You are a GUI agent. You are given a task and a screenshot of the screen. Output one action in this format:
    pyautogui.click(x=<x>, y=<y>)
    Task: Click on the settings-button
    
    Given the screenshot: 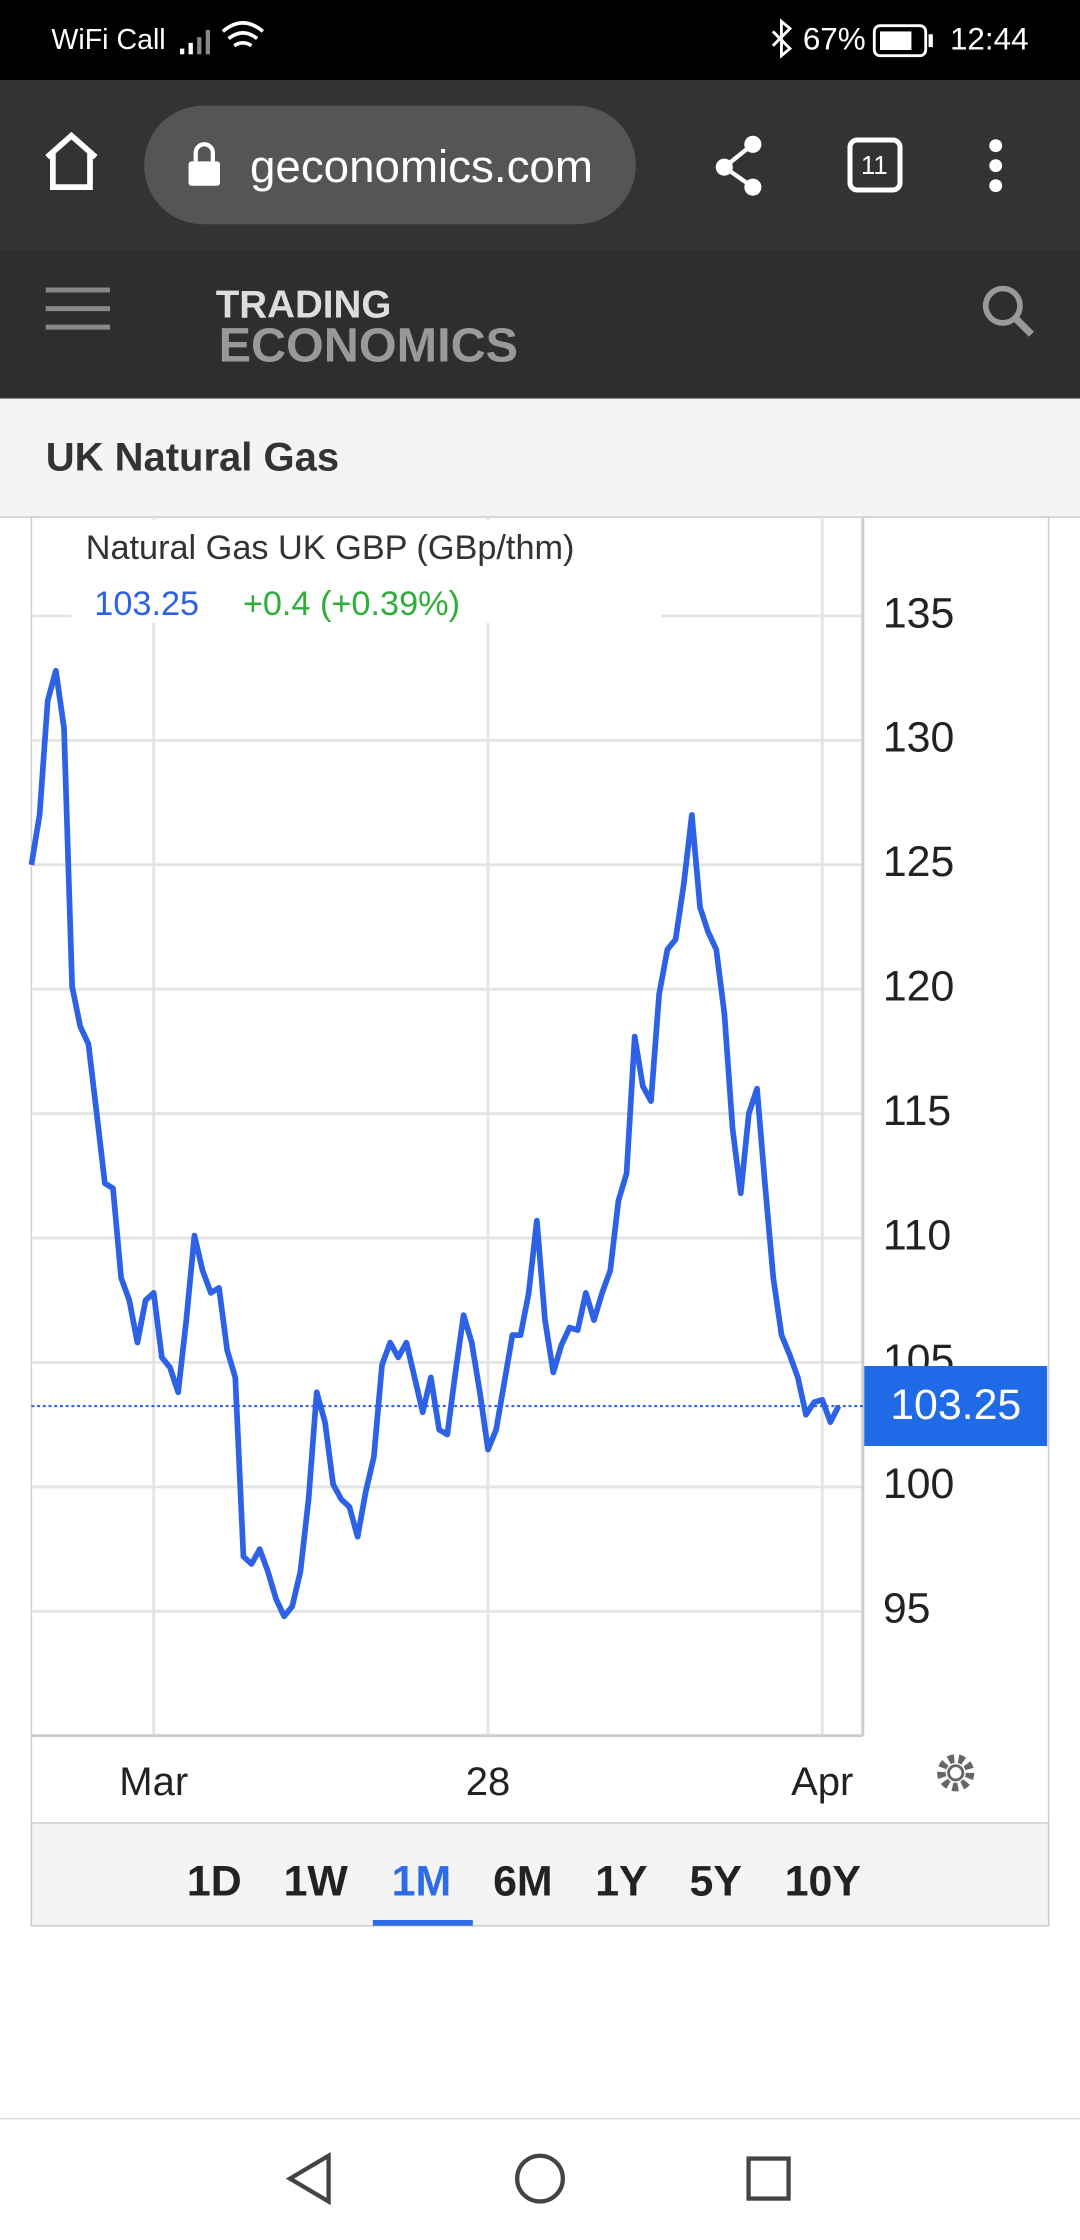 What is the action you would take?
    pyautogui.click(x=956, y=1773)
    